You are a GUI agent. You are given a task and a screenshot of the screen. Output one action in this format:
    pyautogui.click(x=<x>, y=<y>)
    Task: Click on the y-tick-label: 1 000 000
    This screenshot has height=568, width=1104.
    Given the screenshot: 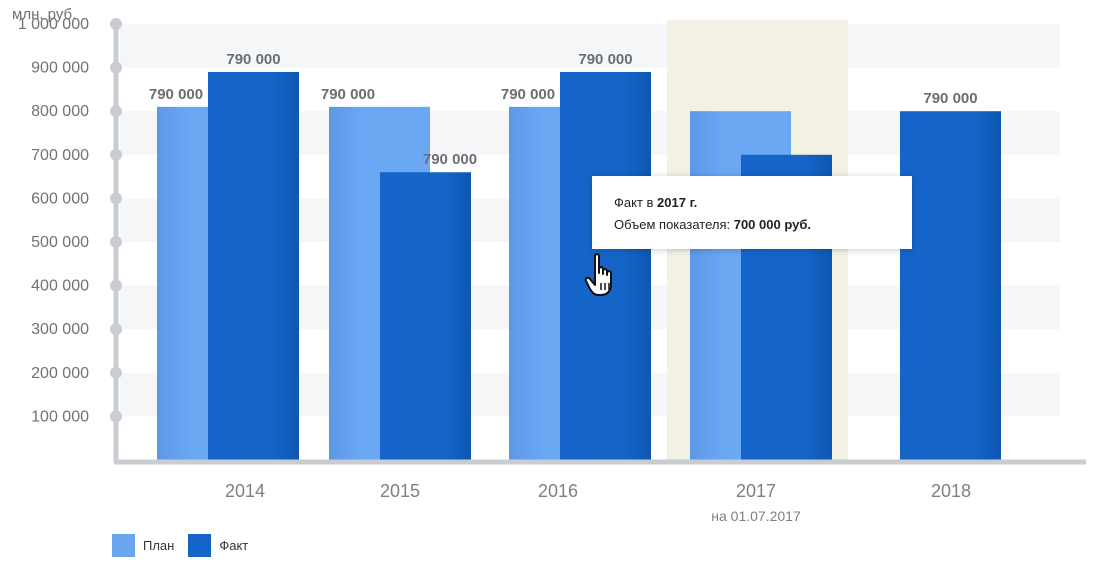 What is the action you would take?
    pyautogui.click(x=53, y=24)
    